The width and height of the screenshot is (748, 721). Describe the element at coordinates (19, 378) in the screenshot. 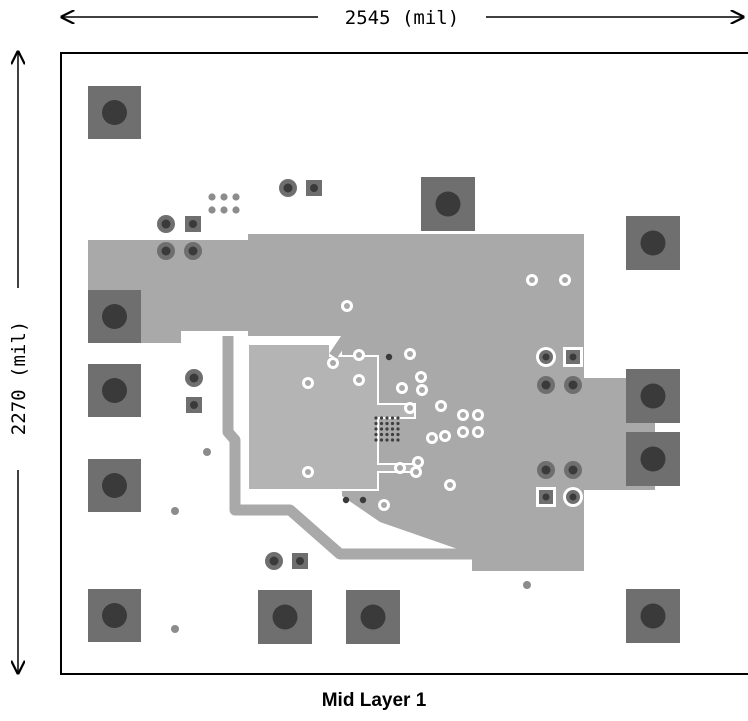

I see `height-dimension-label: 2270 (mil)` at that location.